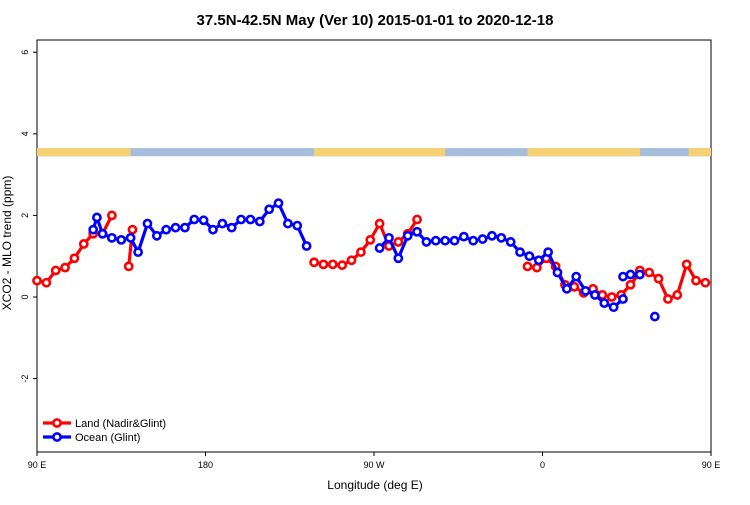 The width and height of the screenshot is (750, 505). I want to click on y-axis: -2 0 2 4 6, so click(28, 216).